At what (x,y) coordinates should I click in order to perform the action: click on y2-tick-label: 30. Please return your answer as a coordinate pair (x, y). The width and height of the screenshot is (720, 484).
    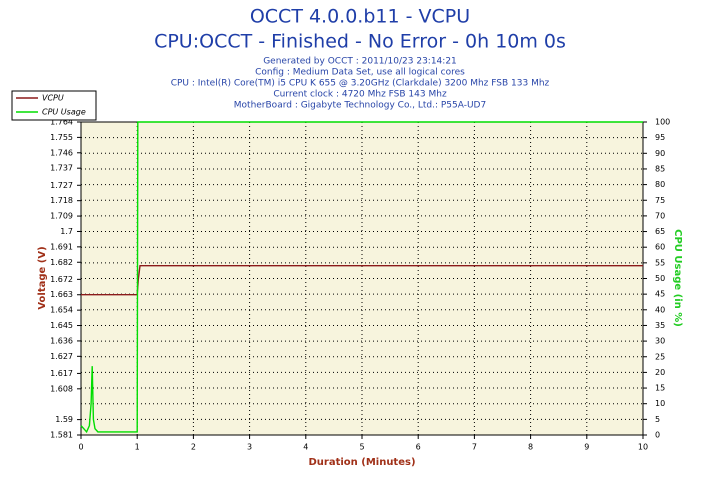
    Looking at the image, I should click on (660, 341).